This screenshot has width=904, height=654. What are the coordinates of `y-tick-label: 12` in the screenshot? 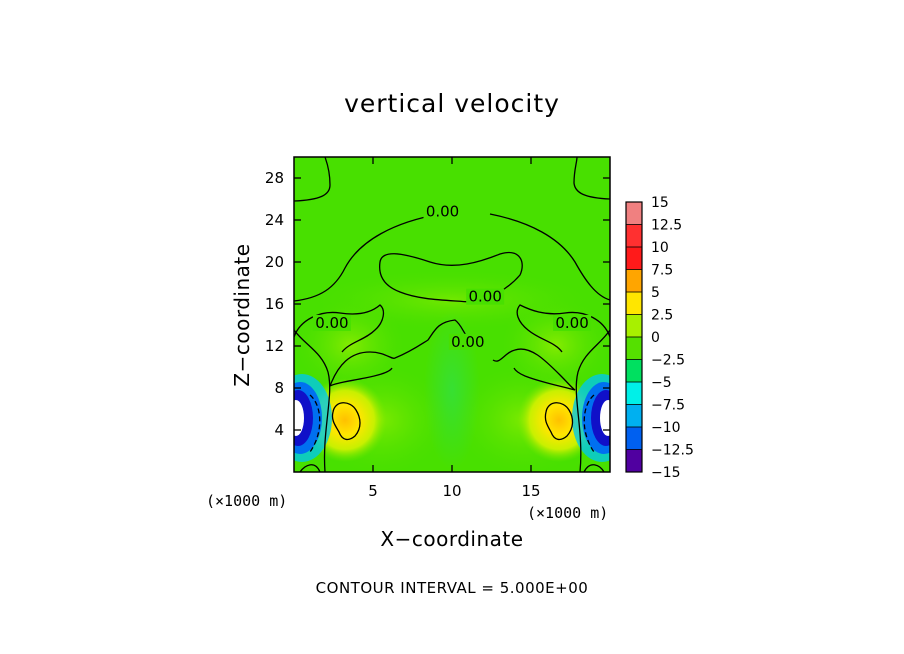 It's located at (274, 346).